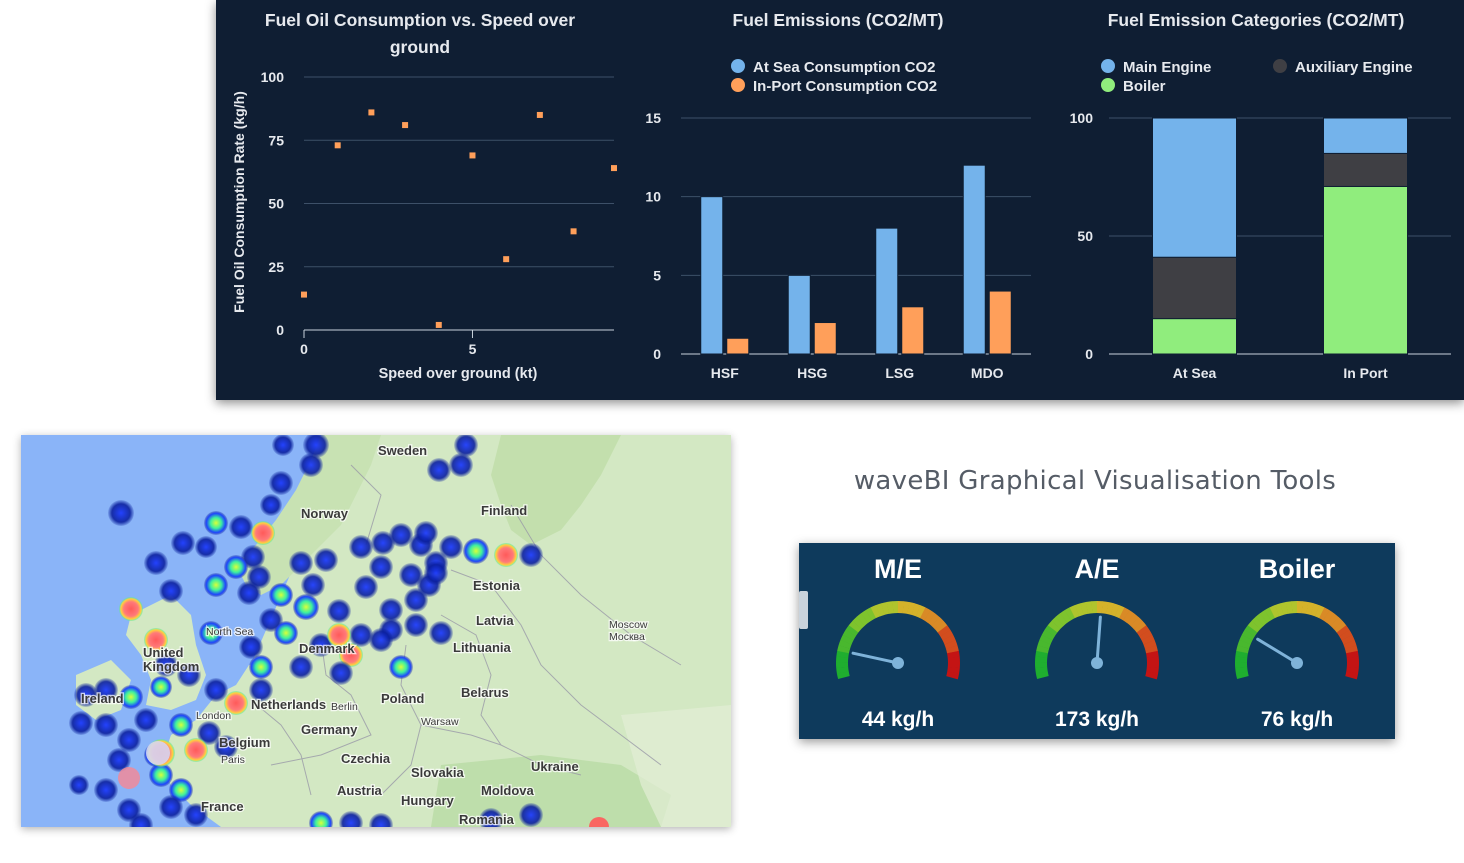 The image size is (1464, 863). What do you see at coordinates (1167, 67) in the screenshot?
I see `categories-legend-label: Main Engine` at bounding box center [1167, 67].